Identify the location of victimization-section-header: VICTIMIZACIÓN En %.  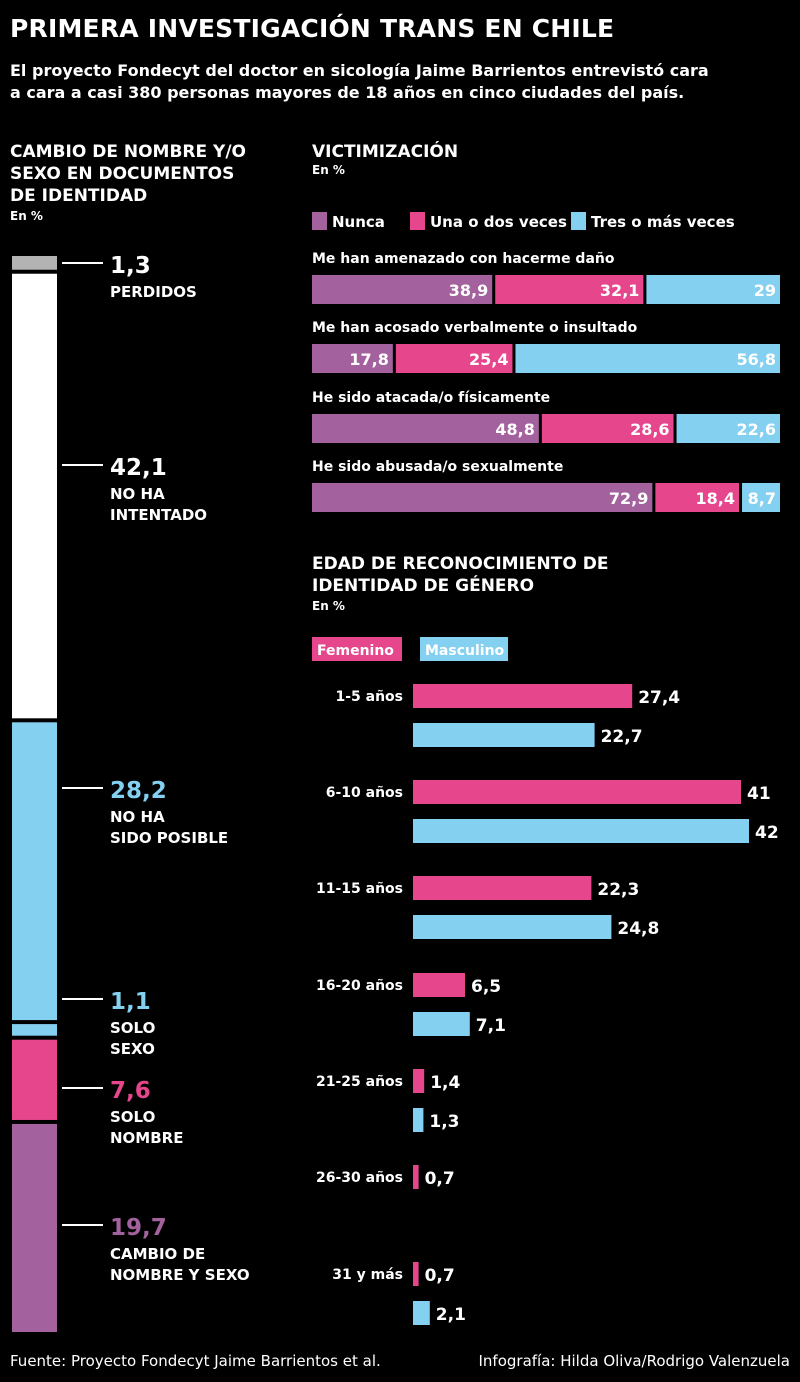
(385, 159).